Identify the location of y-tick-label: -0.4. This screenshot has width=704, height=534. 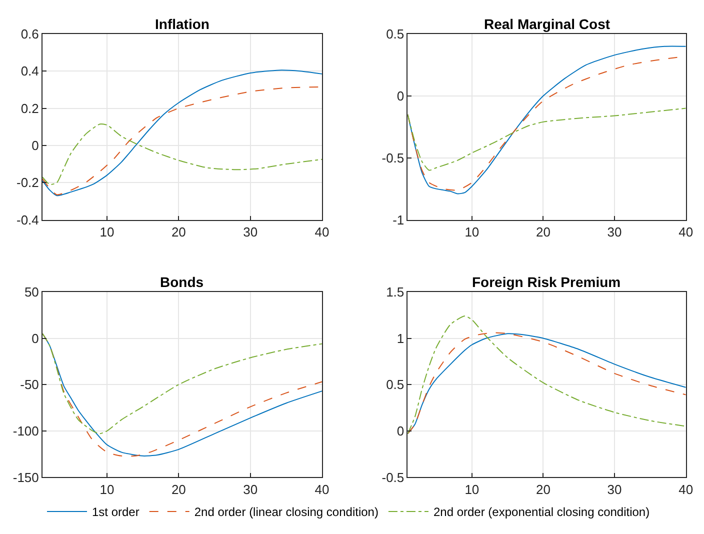
(27, 220).